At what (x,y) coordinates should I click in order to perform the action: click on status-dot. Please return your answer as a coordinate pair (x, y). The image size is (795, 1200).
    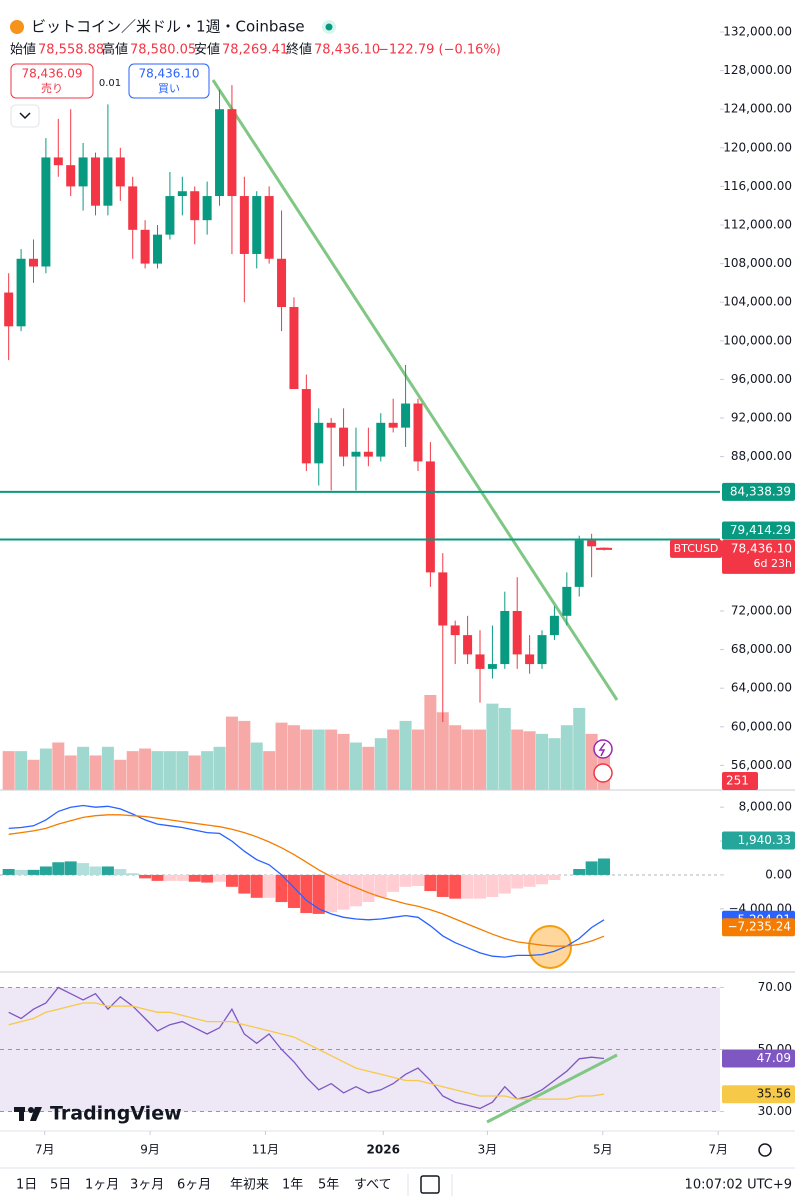
    Looking at the image, I should click on (329, 27).